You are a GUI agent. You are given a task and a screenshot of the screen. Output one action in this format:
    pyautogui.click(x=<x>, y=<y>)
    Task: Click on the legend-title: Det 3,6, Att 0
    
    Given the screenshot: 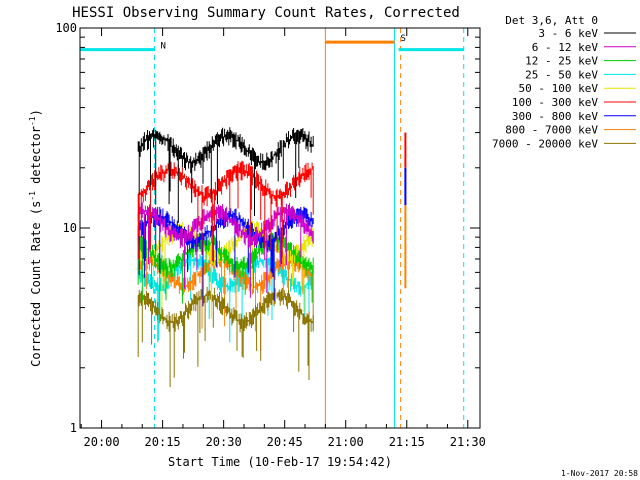 What is the action you would take?
    pyautogui.click(x=551, y=20)
    